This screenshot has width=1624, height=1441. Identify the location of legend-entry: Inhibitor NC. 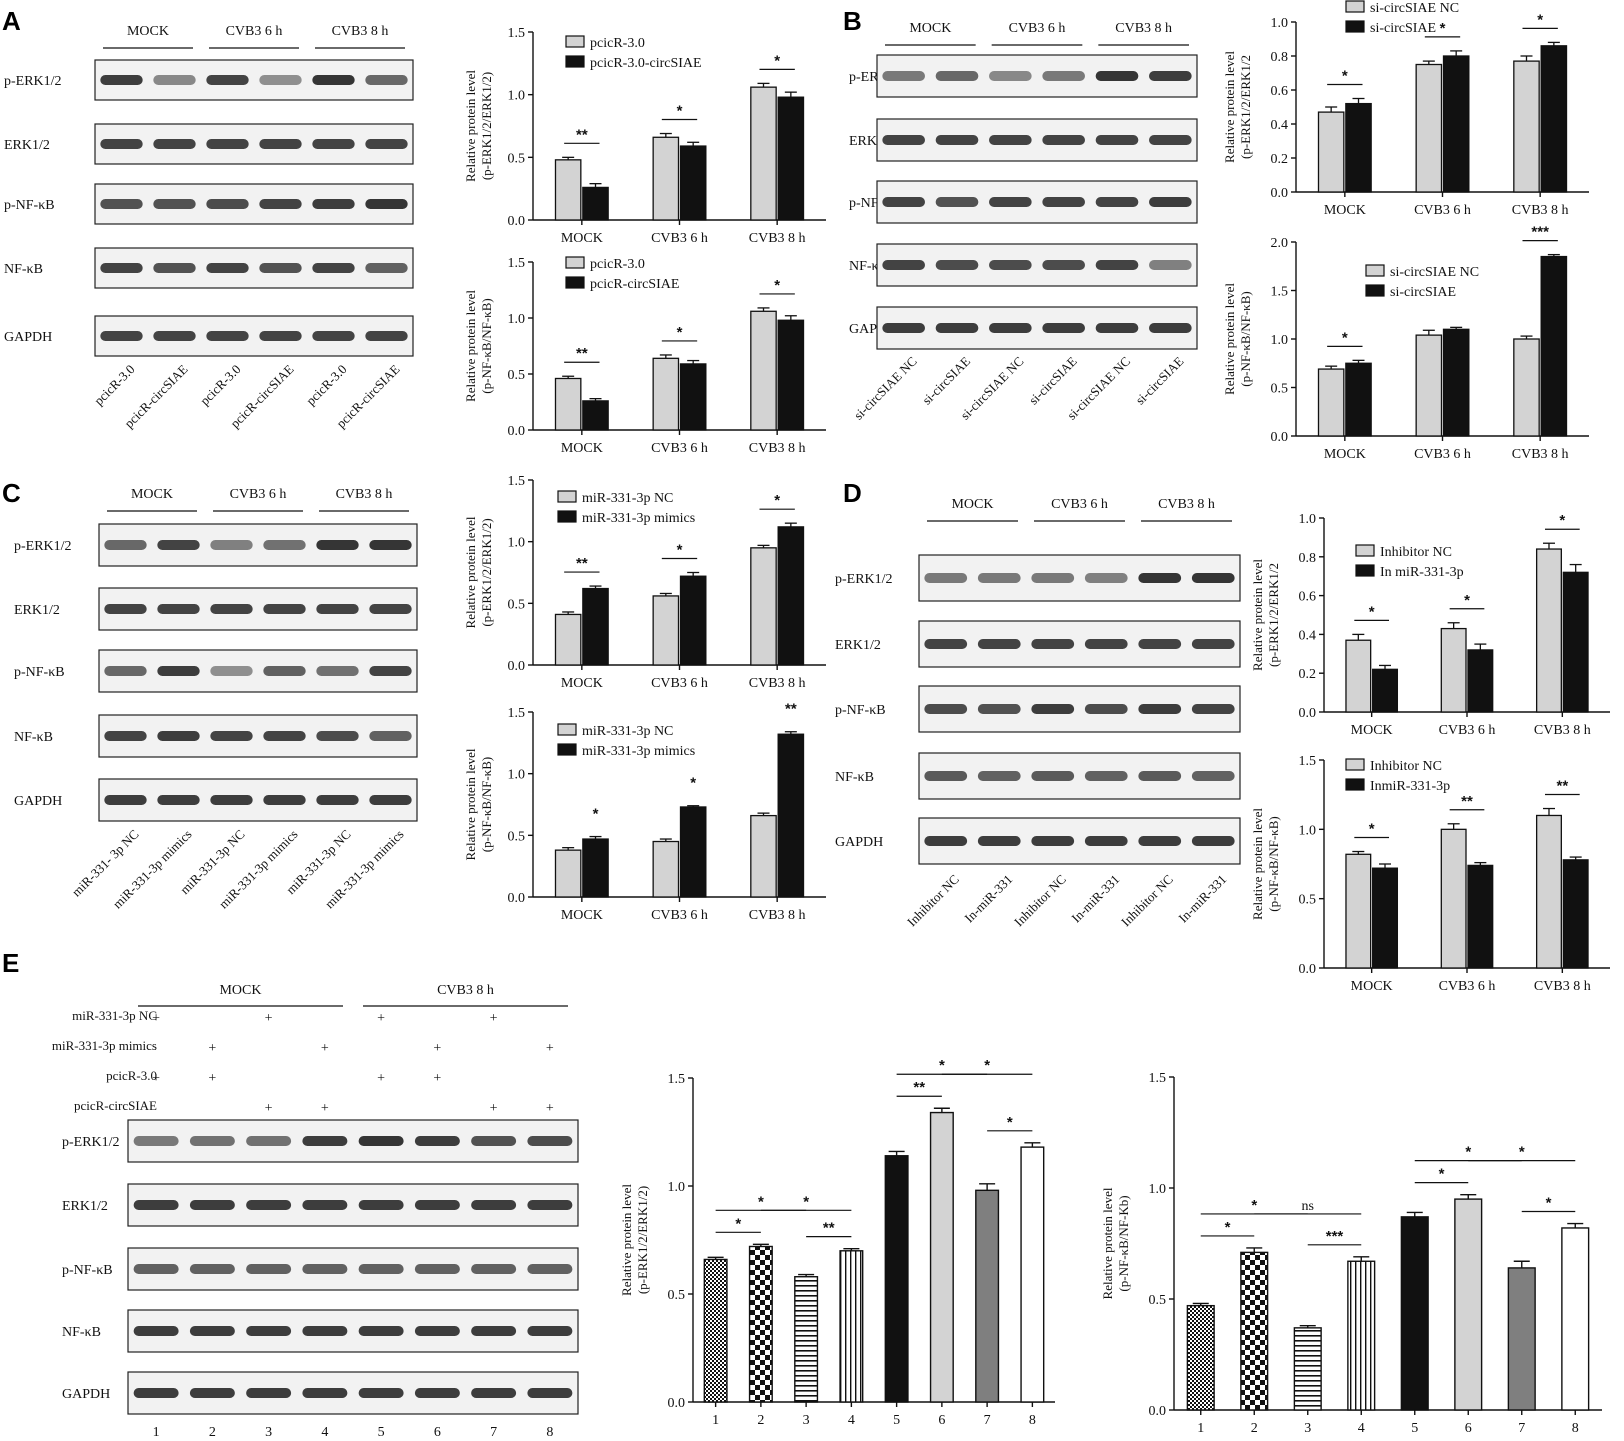
(1416, 552).